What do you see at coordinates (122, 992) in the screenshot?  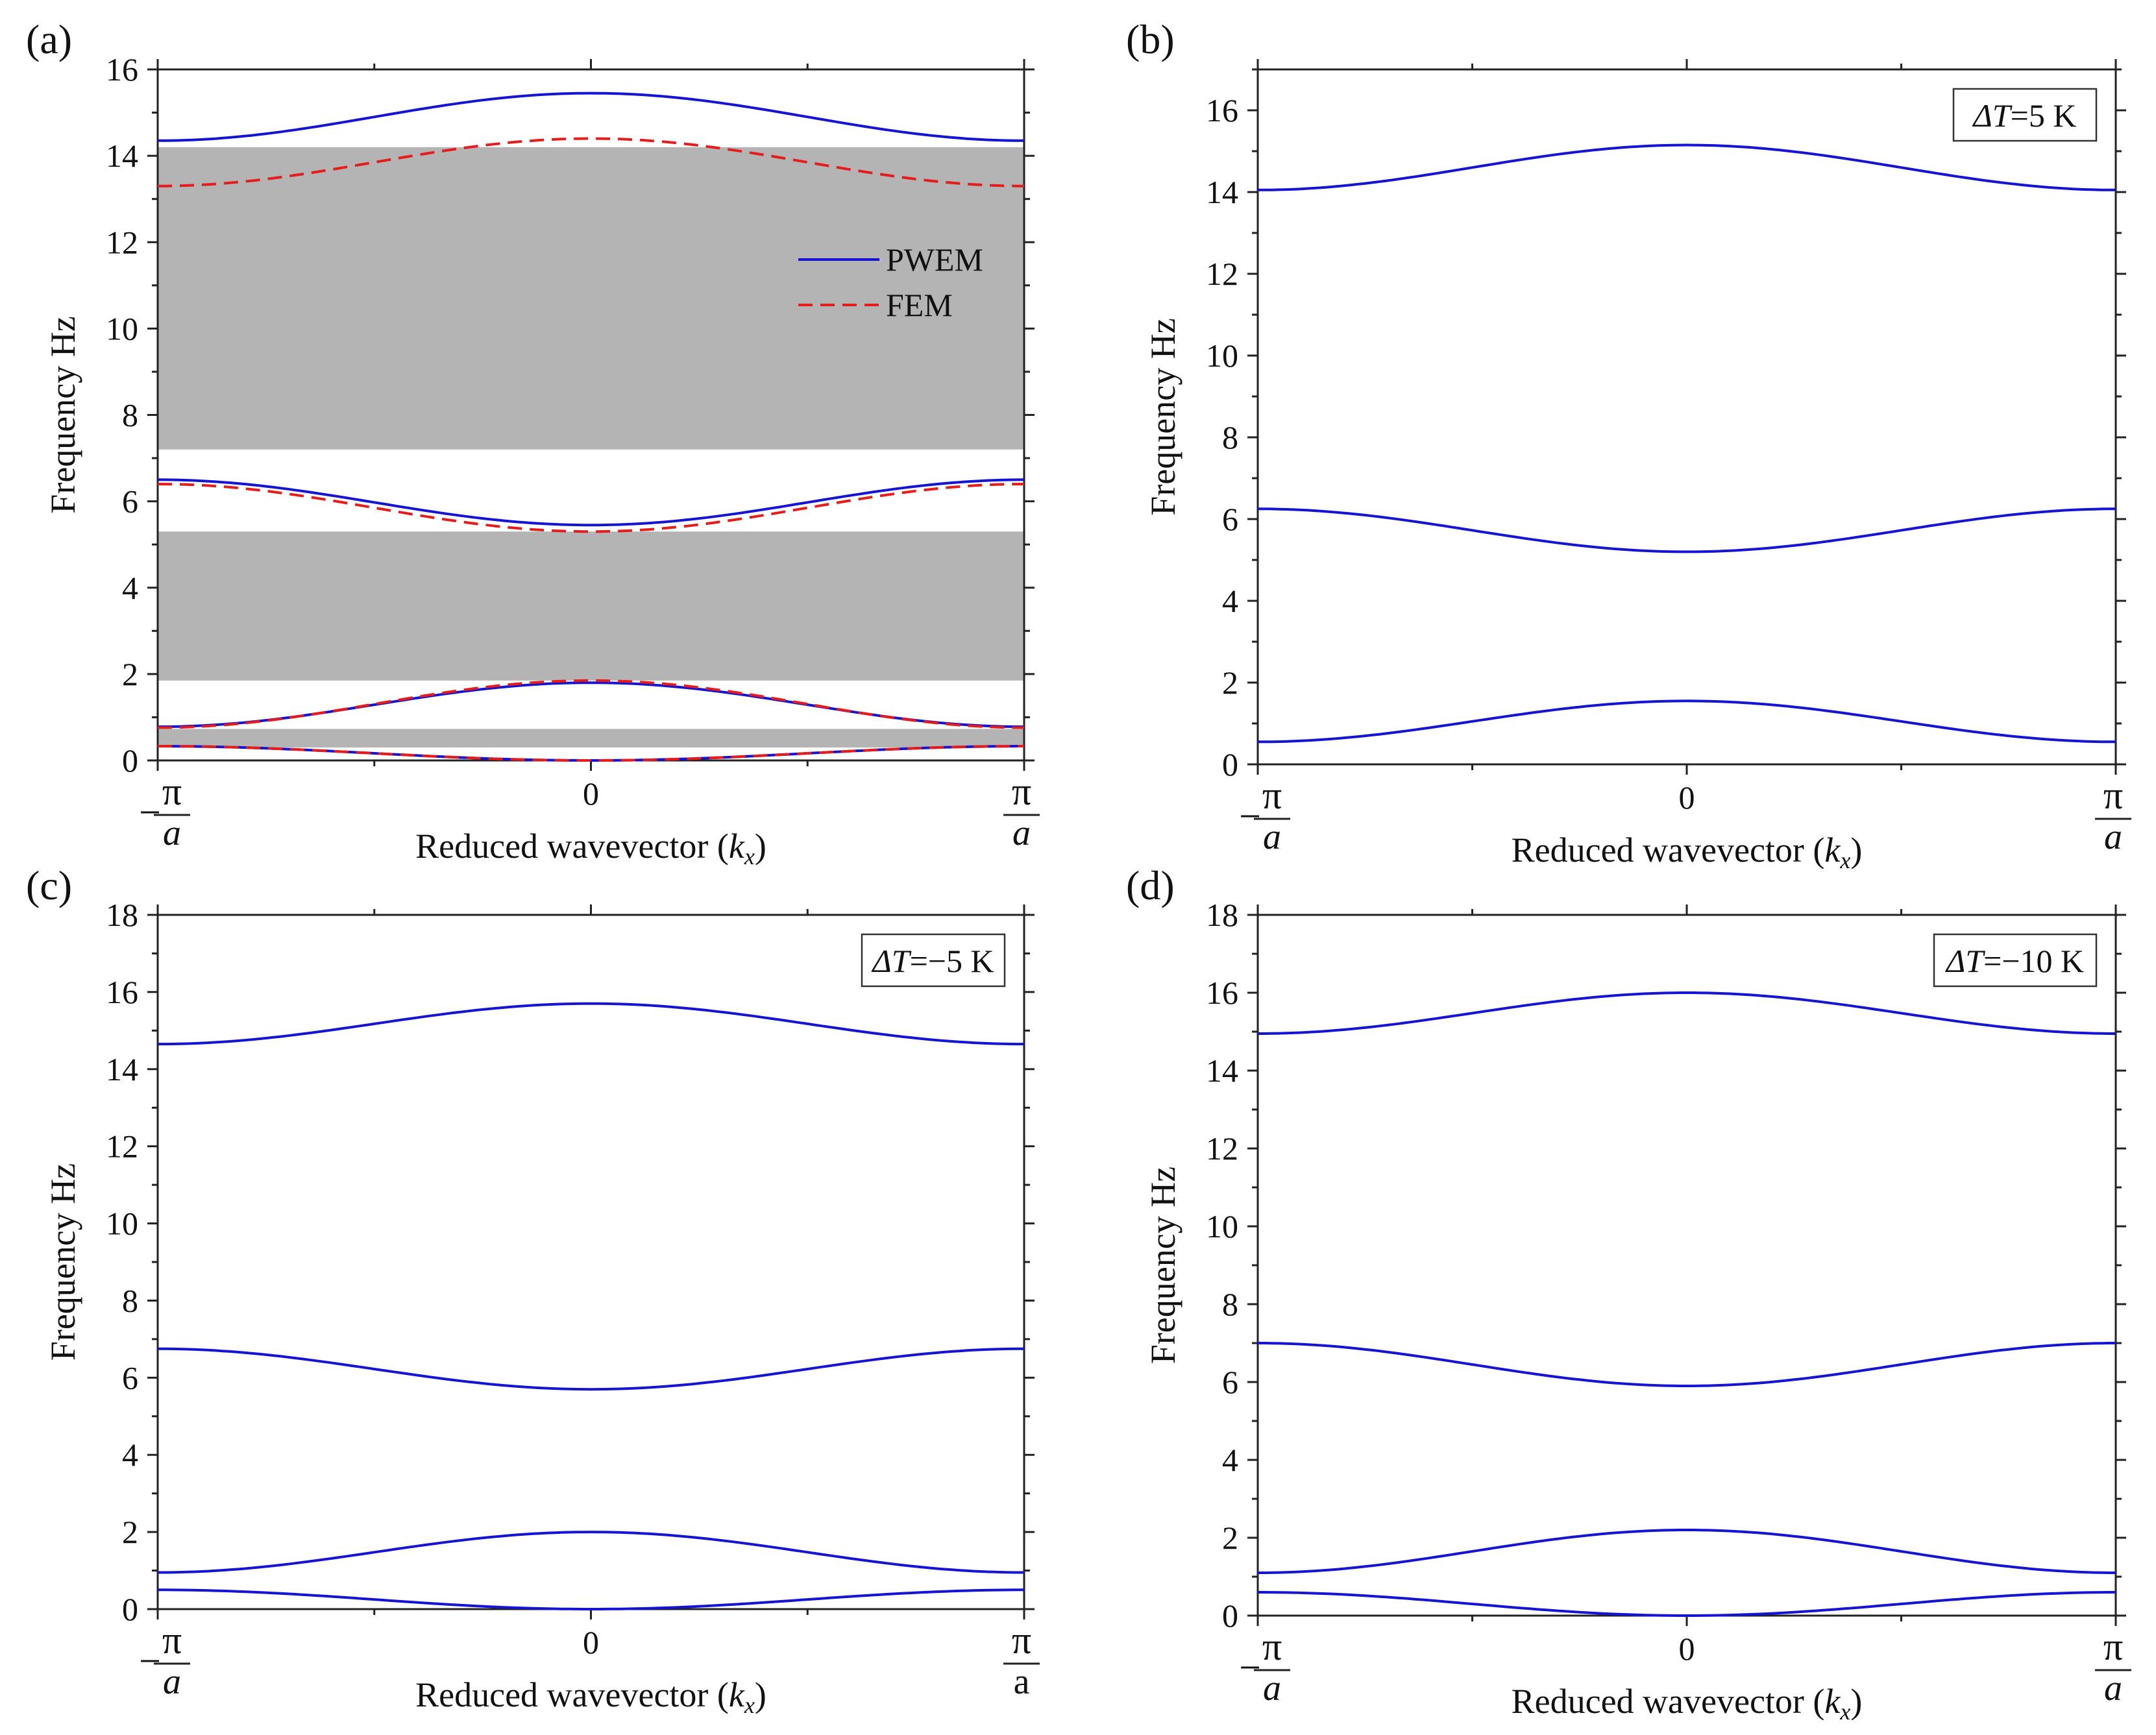 I see `y-tick-label: 16` at bounding box center [122, 992].